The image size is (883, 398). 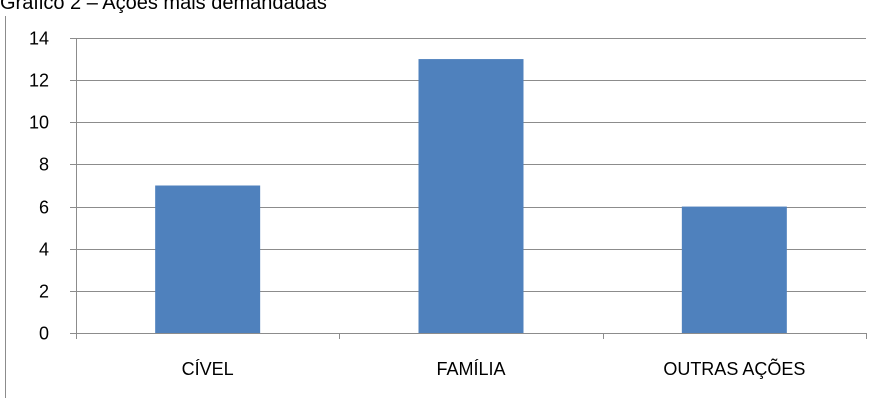 I want to click on y-tick-label-12: 12, so click(x=39, y=81).